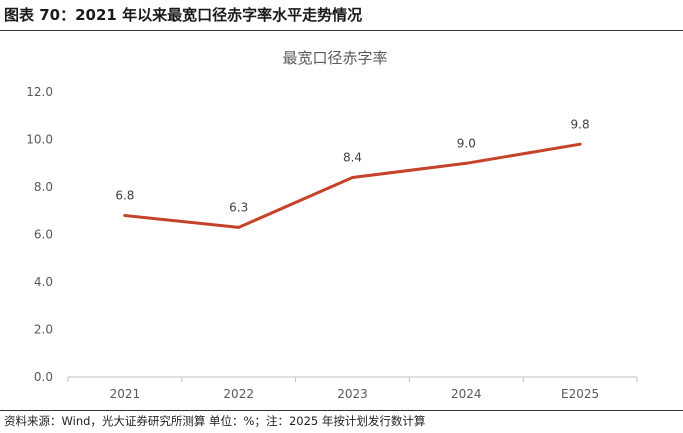 Image resolution: width=683 pixels, height=433 pixels. What do you see at coordinates (341, 30) in the screenshot?
I see `top-rule` at bounding box center [341, 30].